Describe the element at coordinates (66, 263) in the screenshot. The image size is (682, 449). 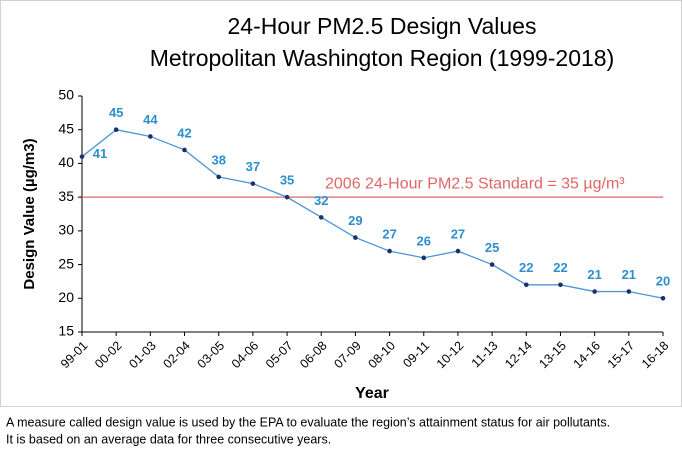
I see `y-tick-label: 25` at that location.